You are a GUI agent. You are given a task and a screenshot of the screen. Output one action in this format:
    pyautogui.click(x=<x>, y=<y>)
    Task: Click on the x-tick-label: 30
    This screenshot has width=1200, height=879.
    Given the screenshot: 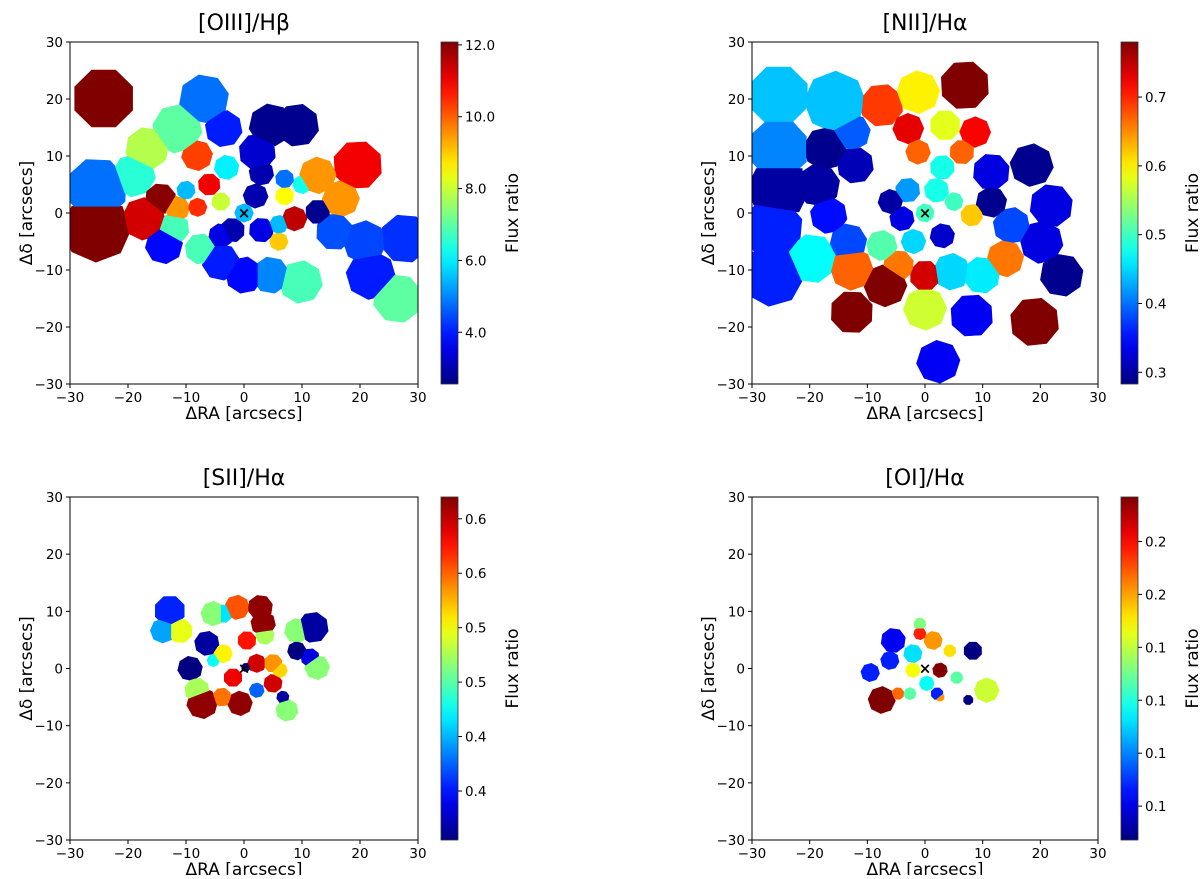 What is the action you would take?
    pyautogui.click(x=417, y=398)
    